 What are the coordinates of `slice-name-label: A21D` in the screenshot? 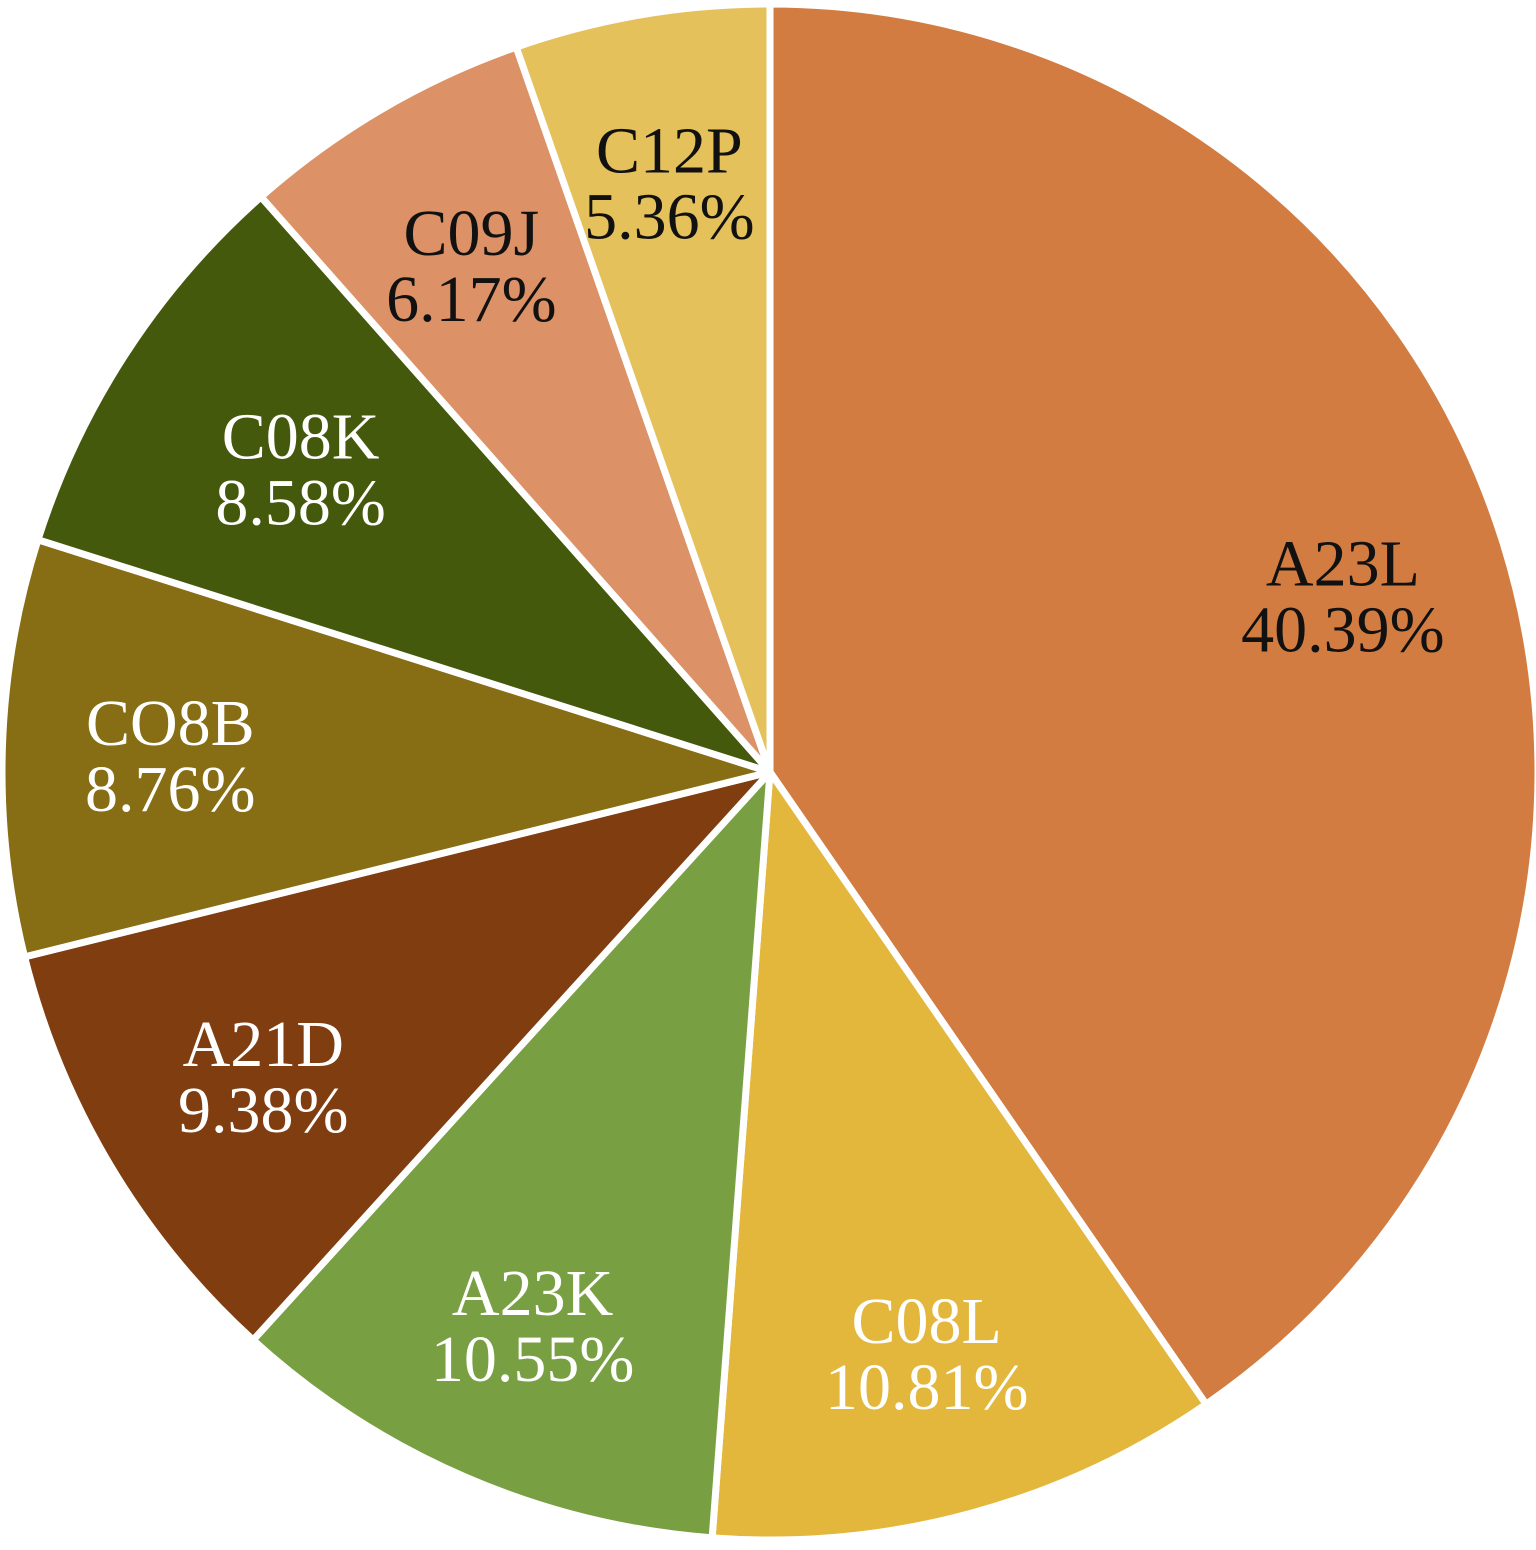 It's located at (263, 1044).